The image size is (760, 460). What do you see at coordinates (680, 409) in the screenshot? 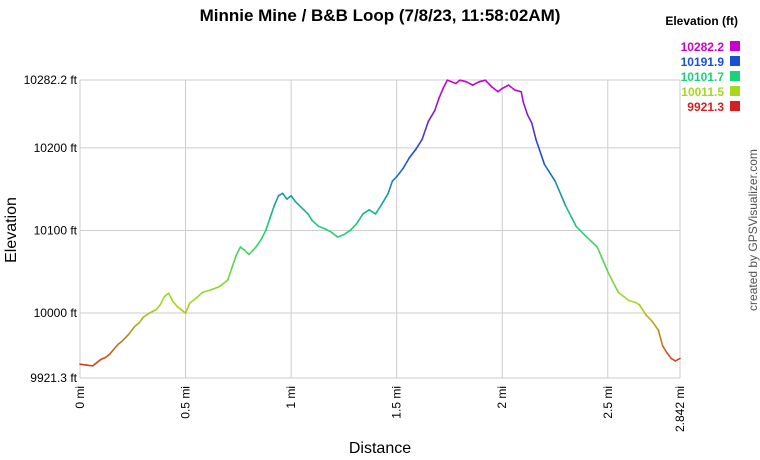
I see `x-tick-label: 2.842 mi` at bounding box center [680, 409].